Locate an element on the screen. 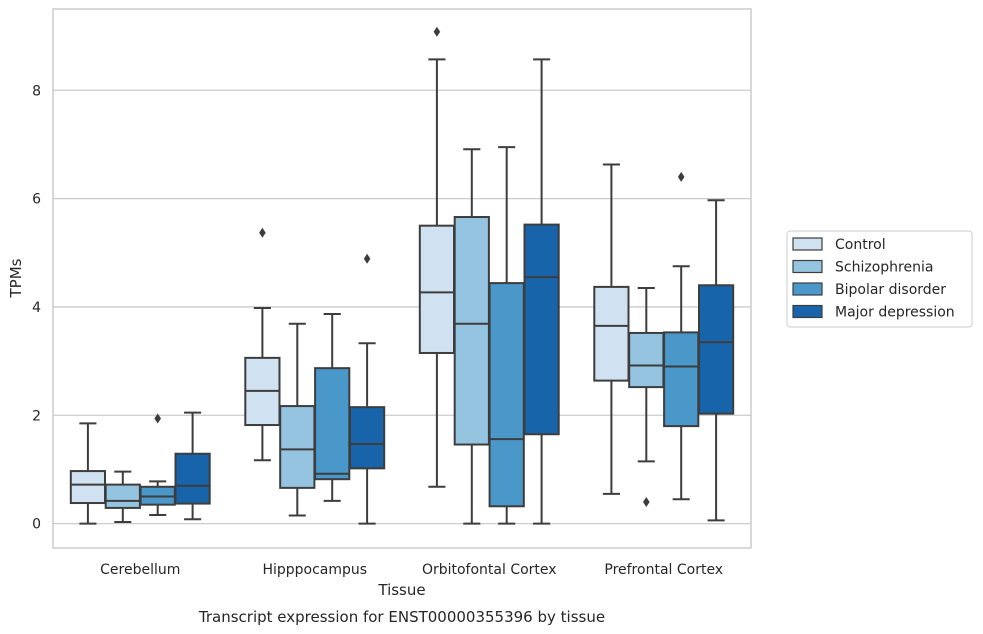 The height and width of the screenshot is (634, 983). x-tick-label: Prefrontal Cortex is located at coordinates (663, 570).